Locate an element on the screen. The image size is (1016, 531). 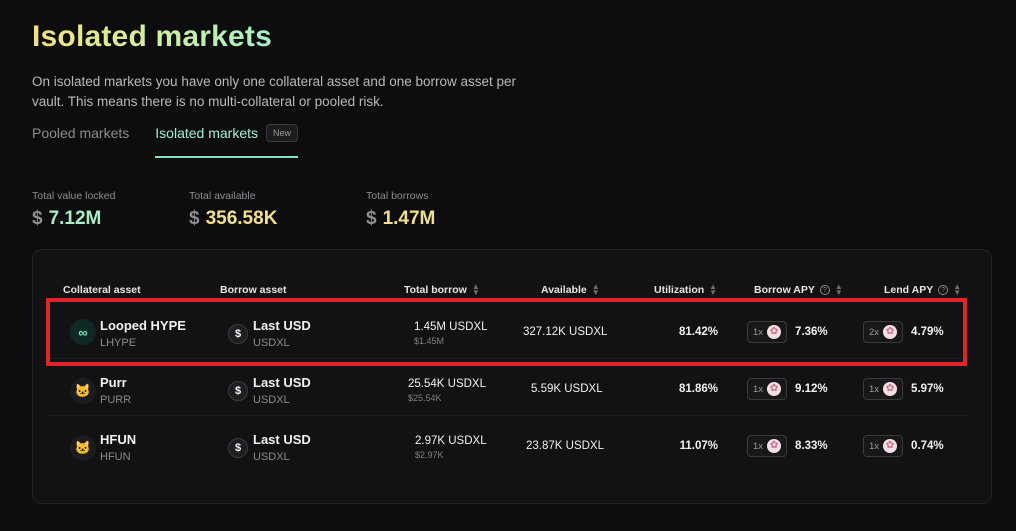
tab-label: Isolated markets is located at coordinates (206, 133).